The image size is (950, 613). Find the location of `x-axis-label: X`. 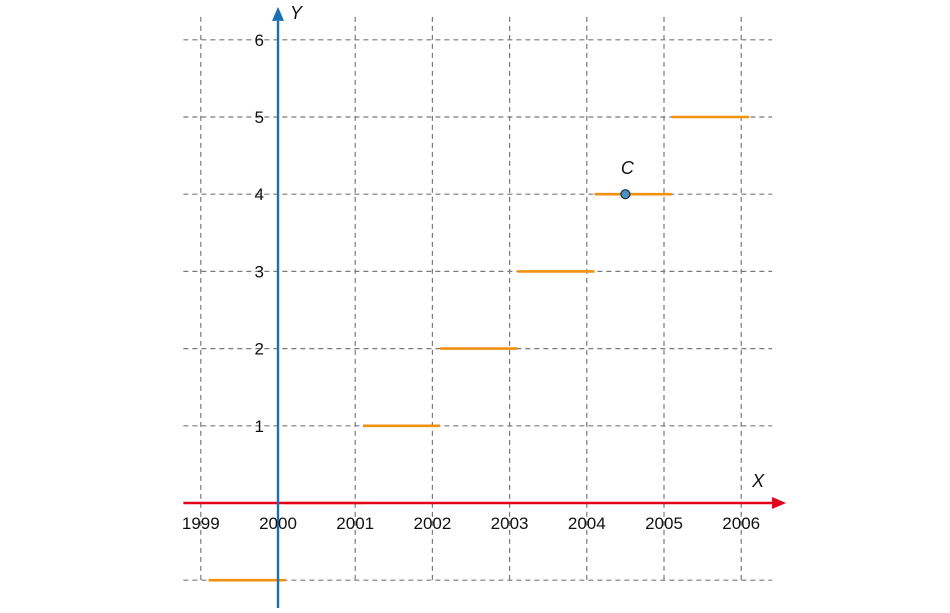

x-axis-label: X is located at coordinates (758, 481).